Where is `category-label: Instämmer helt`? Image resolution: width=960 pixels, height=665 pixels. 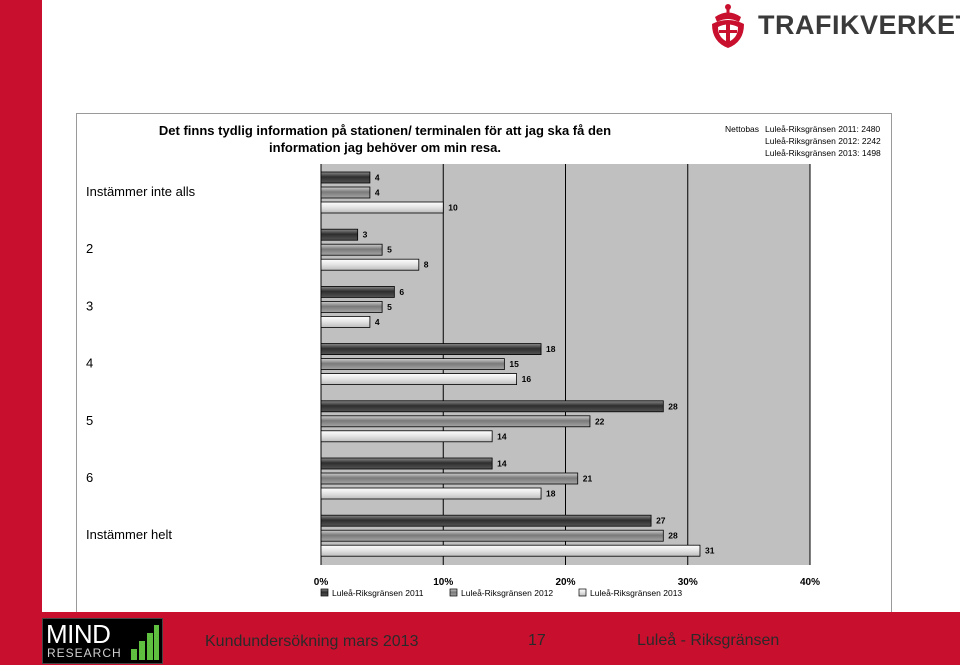
category-label: Instämmer helt is located at coordinates (129, 534).